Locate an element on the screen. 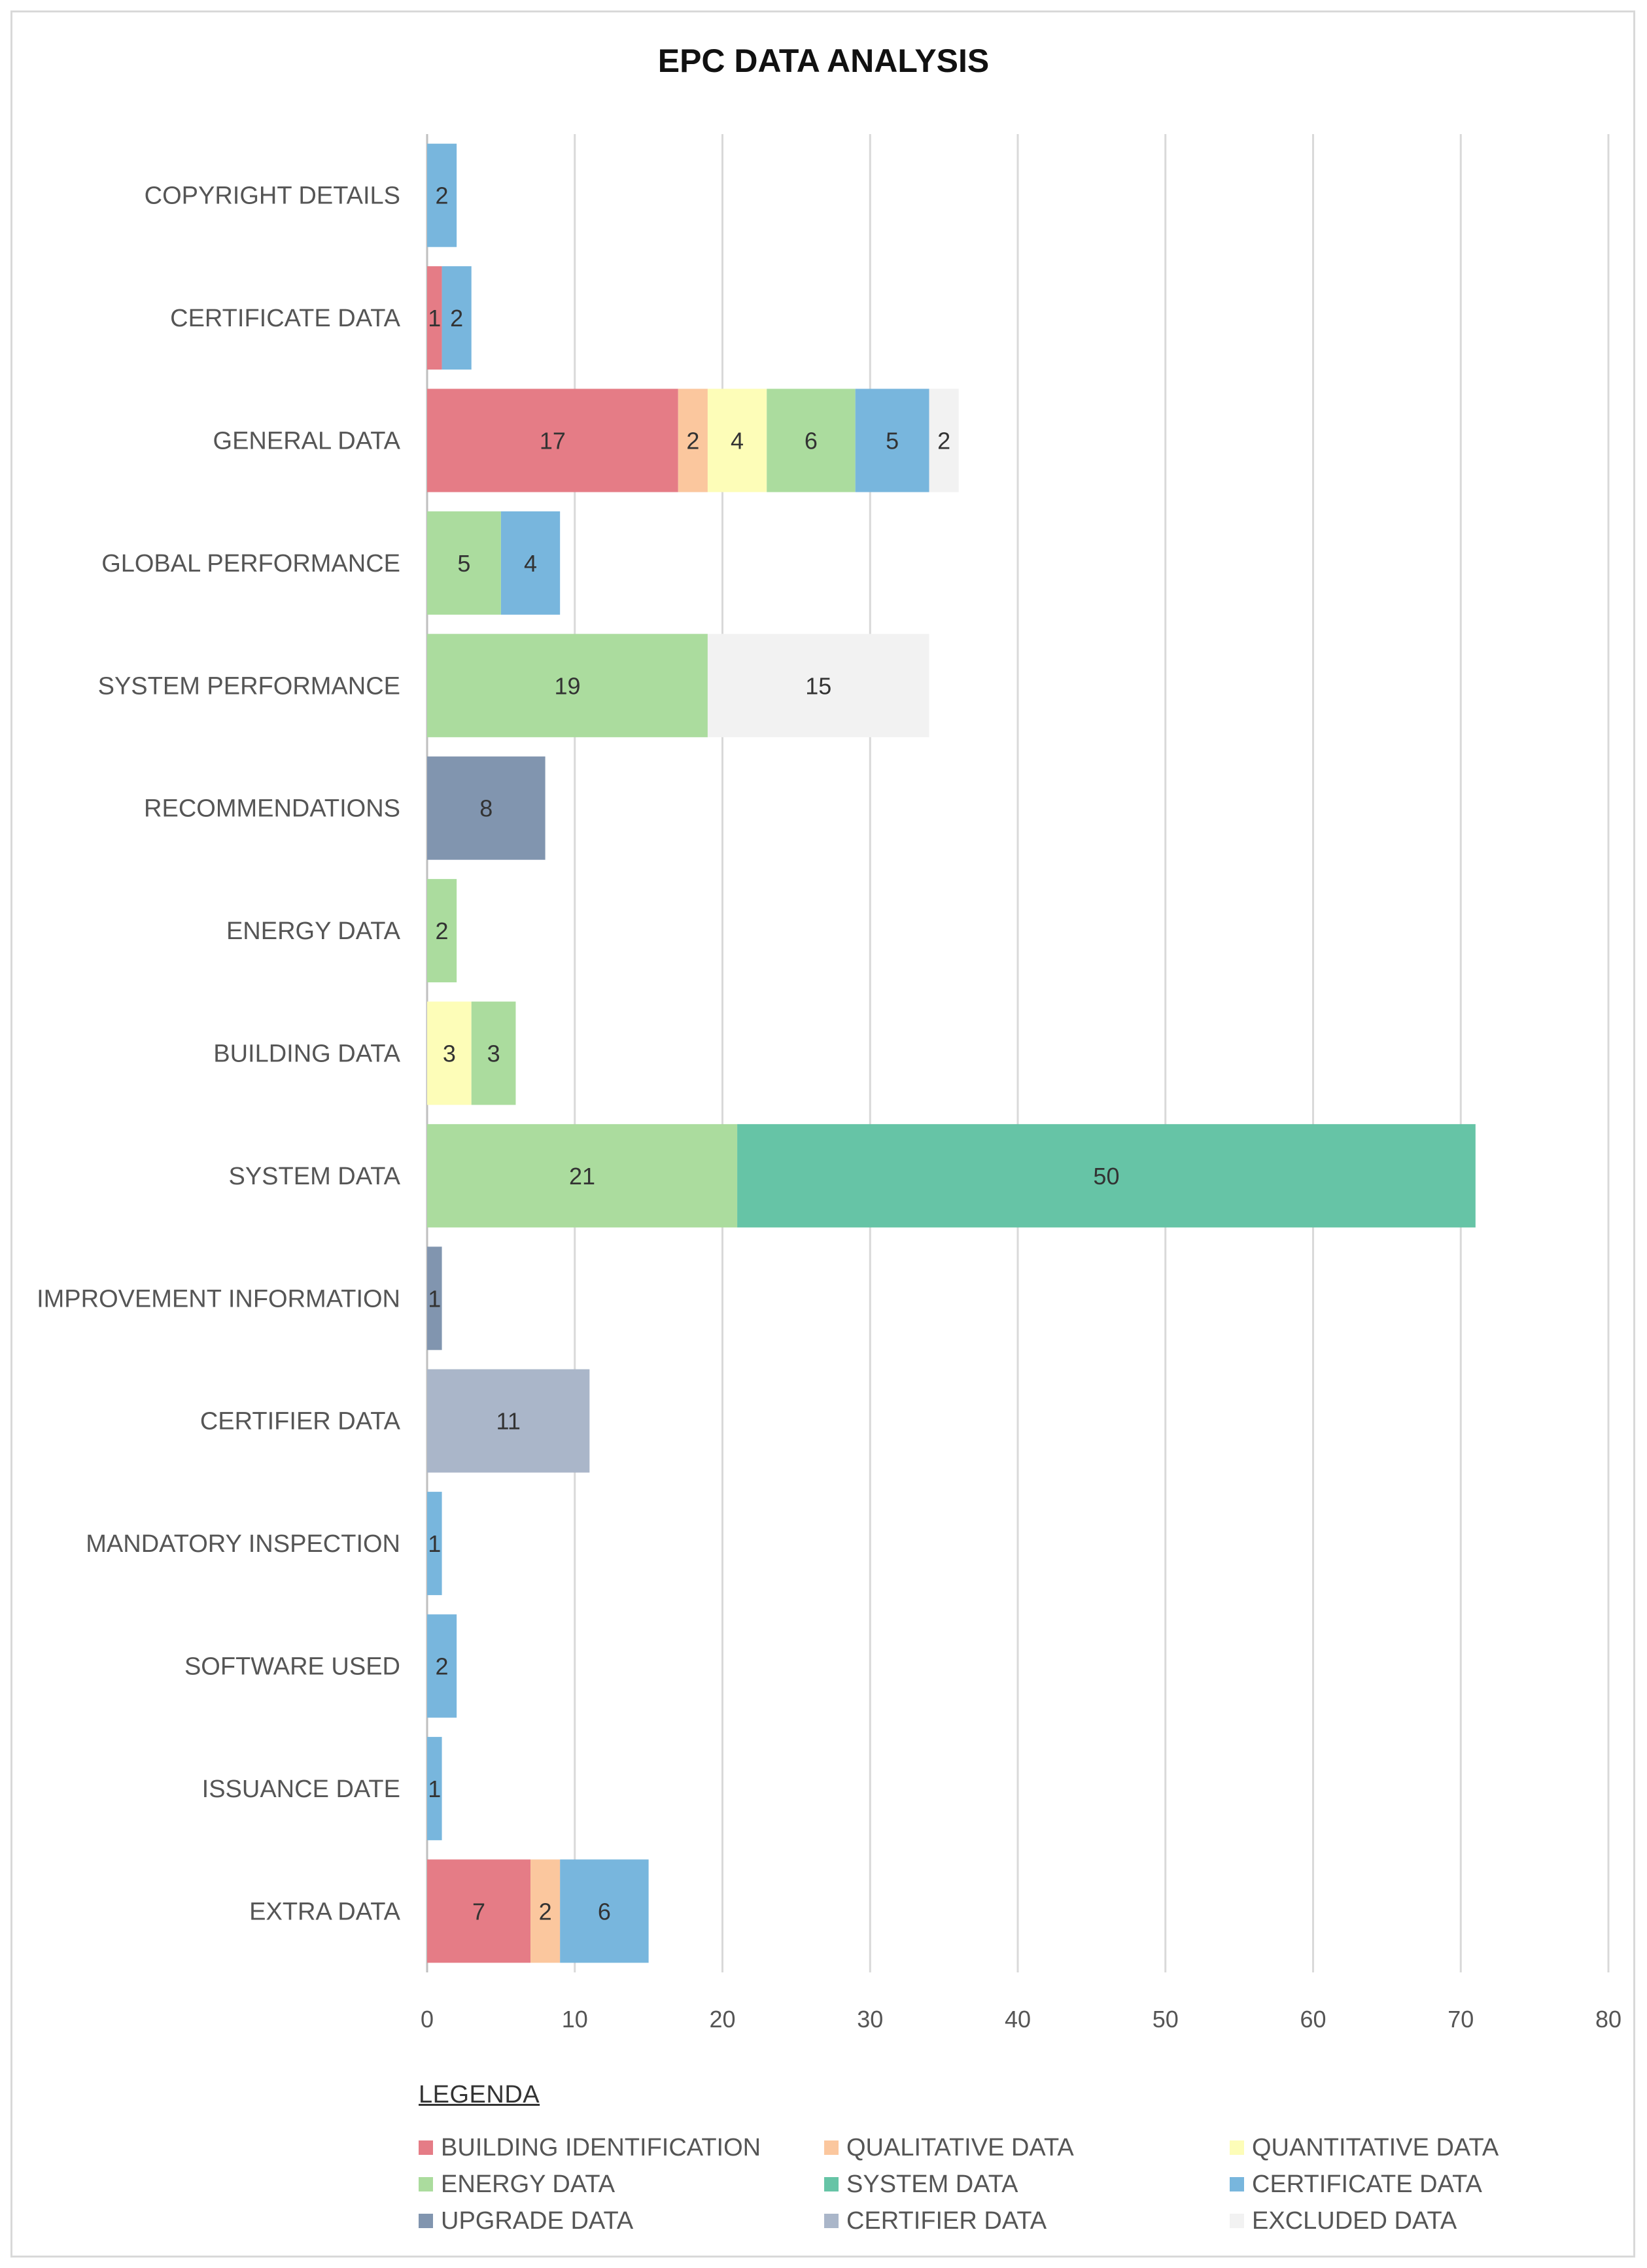  legend-item: BUILDING IDENTIFICATION is located at coordinates (621, 2148).